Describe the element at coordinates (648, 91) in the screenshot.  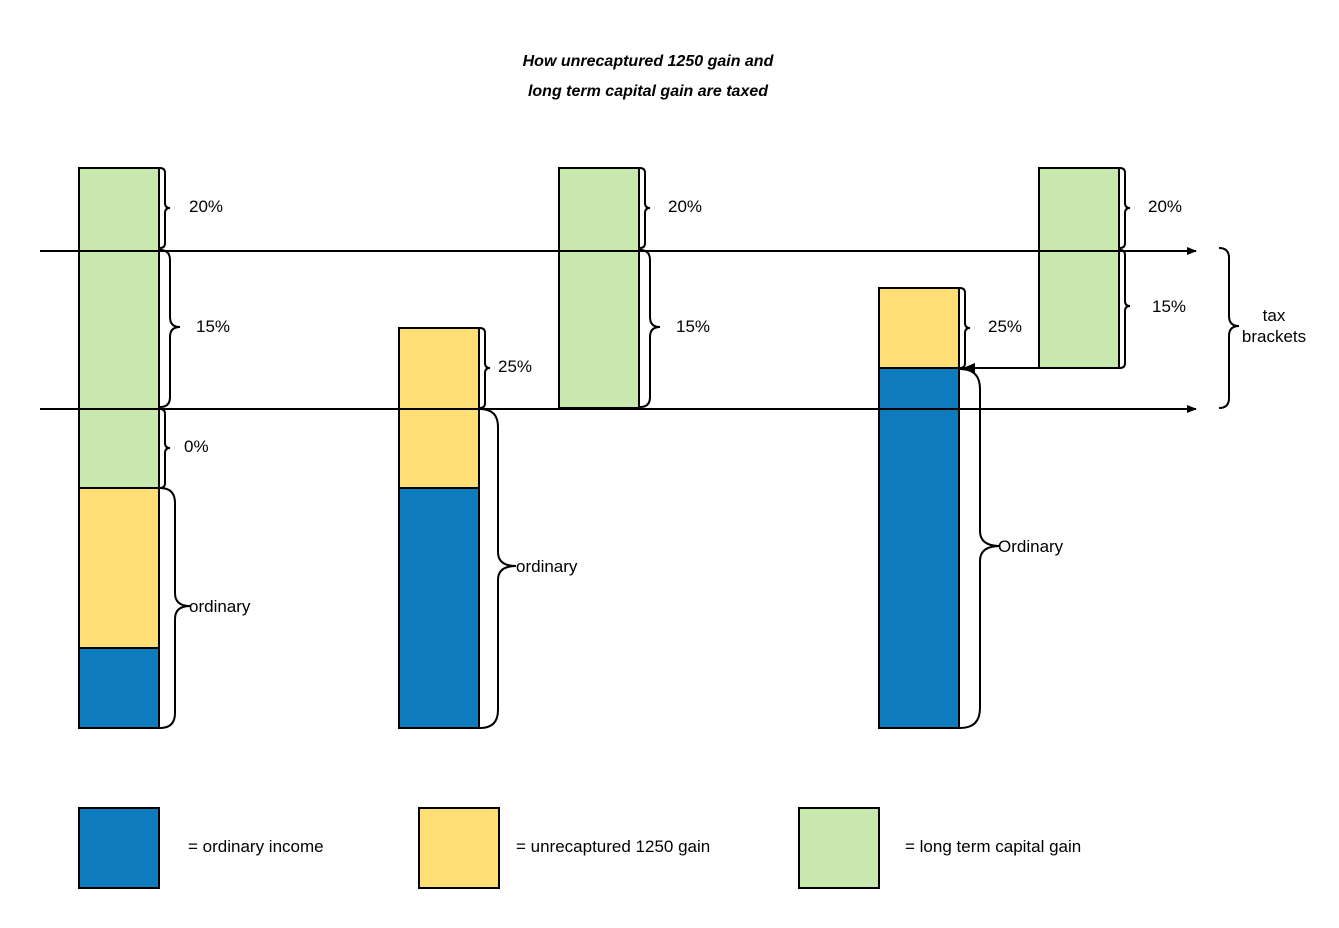
I see `diagram-title-line2: long term capital gain are taxed` at that location.